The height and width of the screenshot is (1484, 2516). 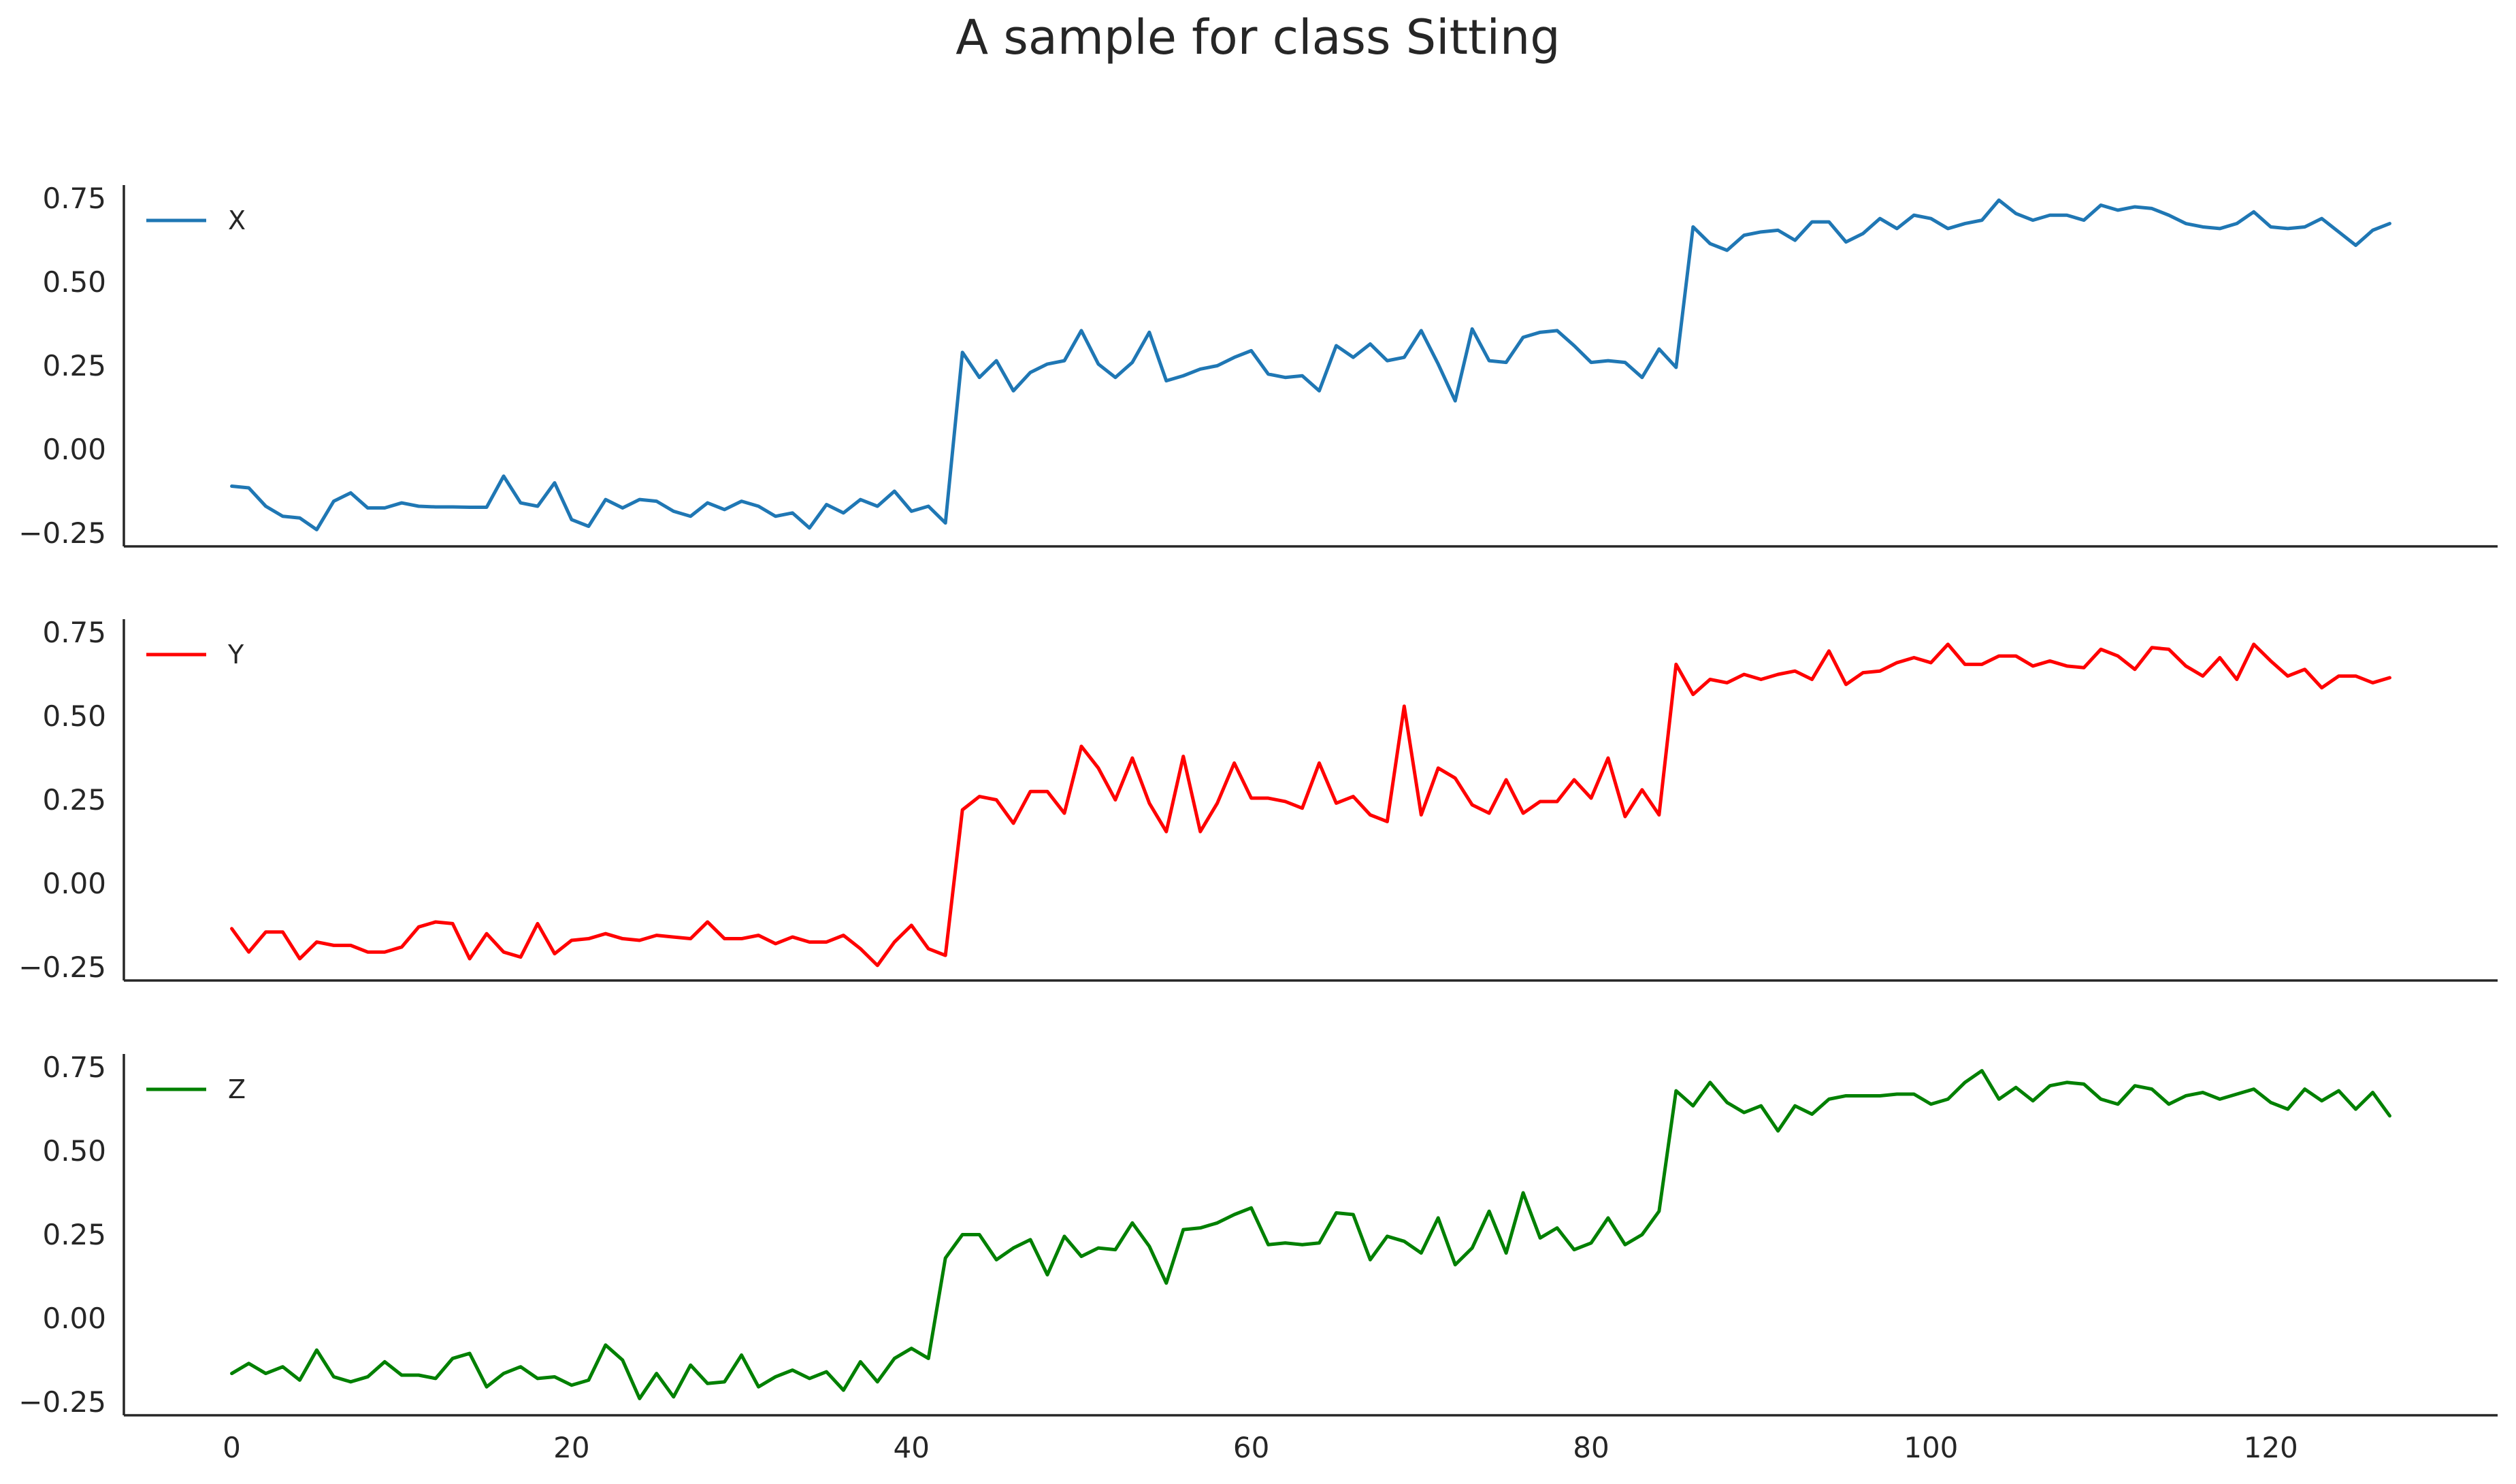 What do you see at coordinates (236, 655) in the screenshot?
I see `legend-label: Y` at bounding box center [236, 655].